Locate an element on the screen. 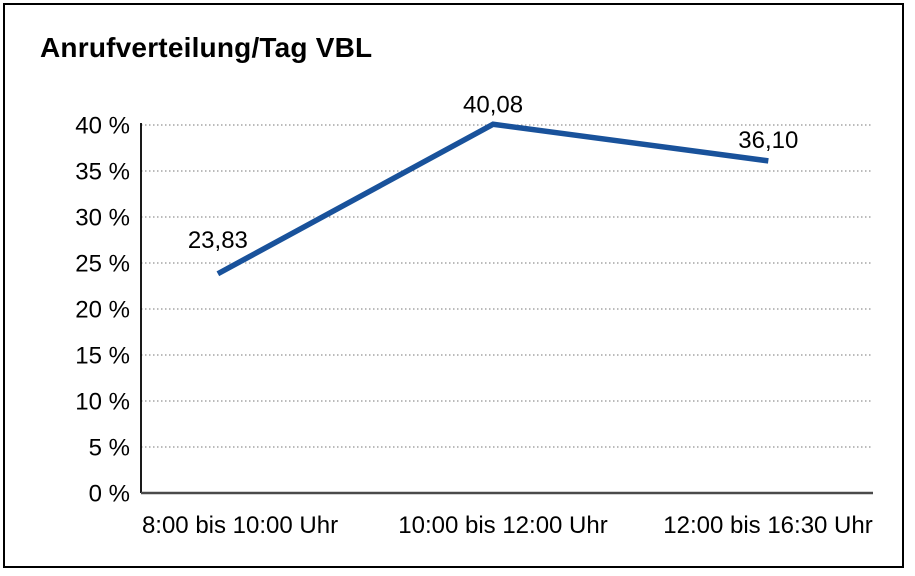  data-value-label: 40,08 is located at coordinates (493, 104).